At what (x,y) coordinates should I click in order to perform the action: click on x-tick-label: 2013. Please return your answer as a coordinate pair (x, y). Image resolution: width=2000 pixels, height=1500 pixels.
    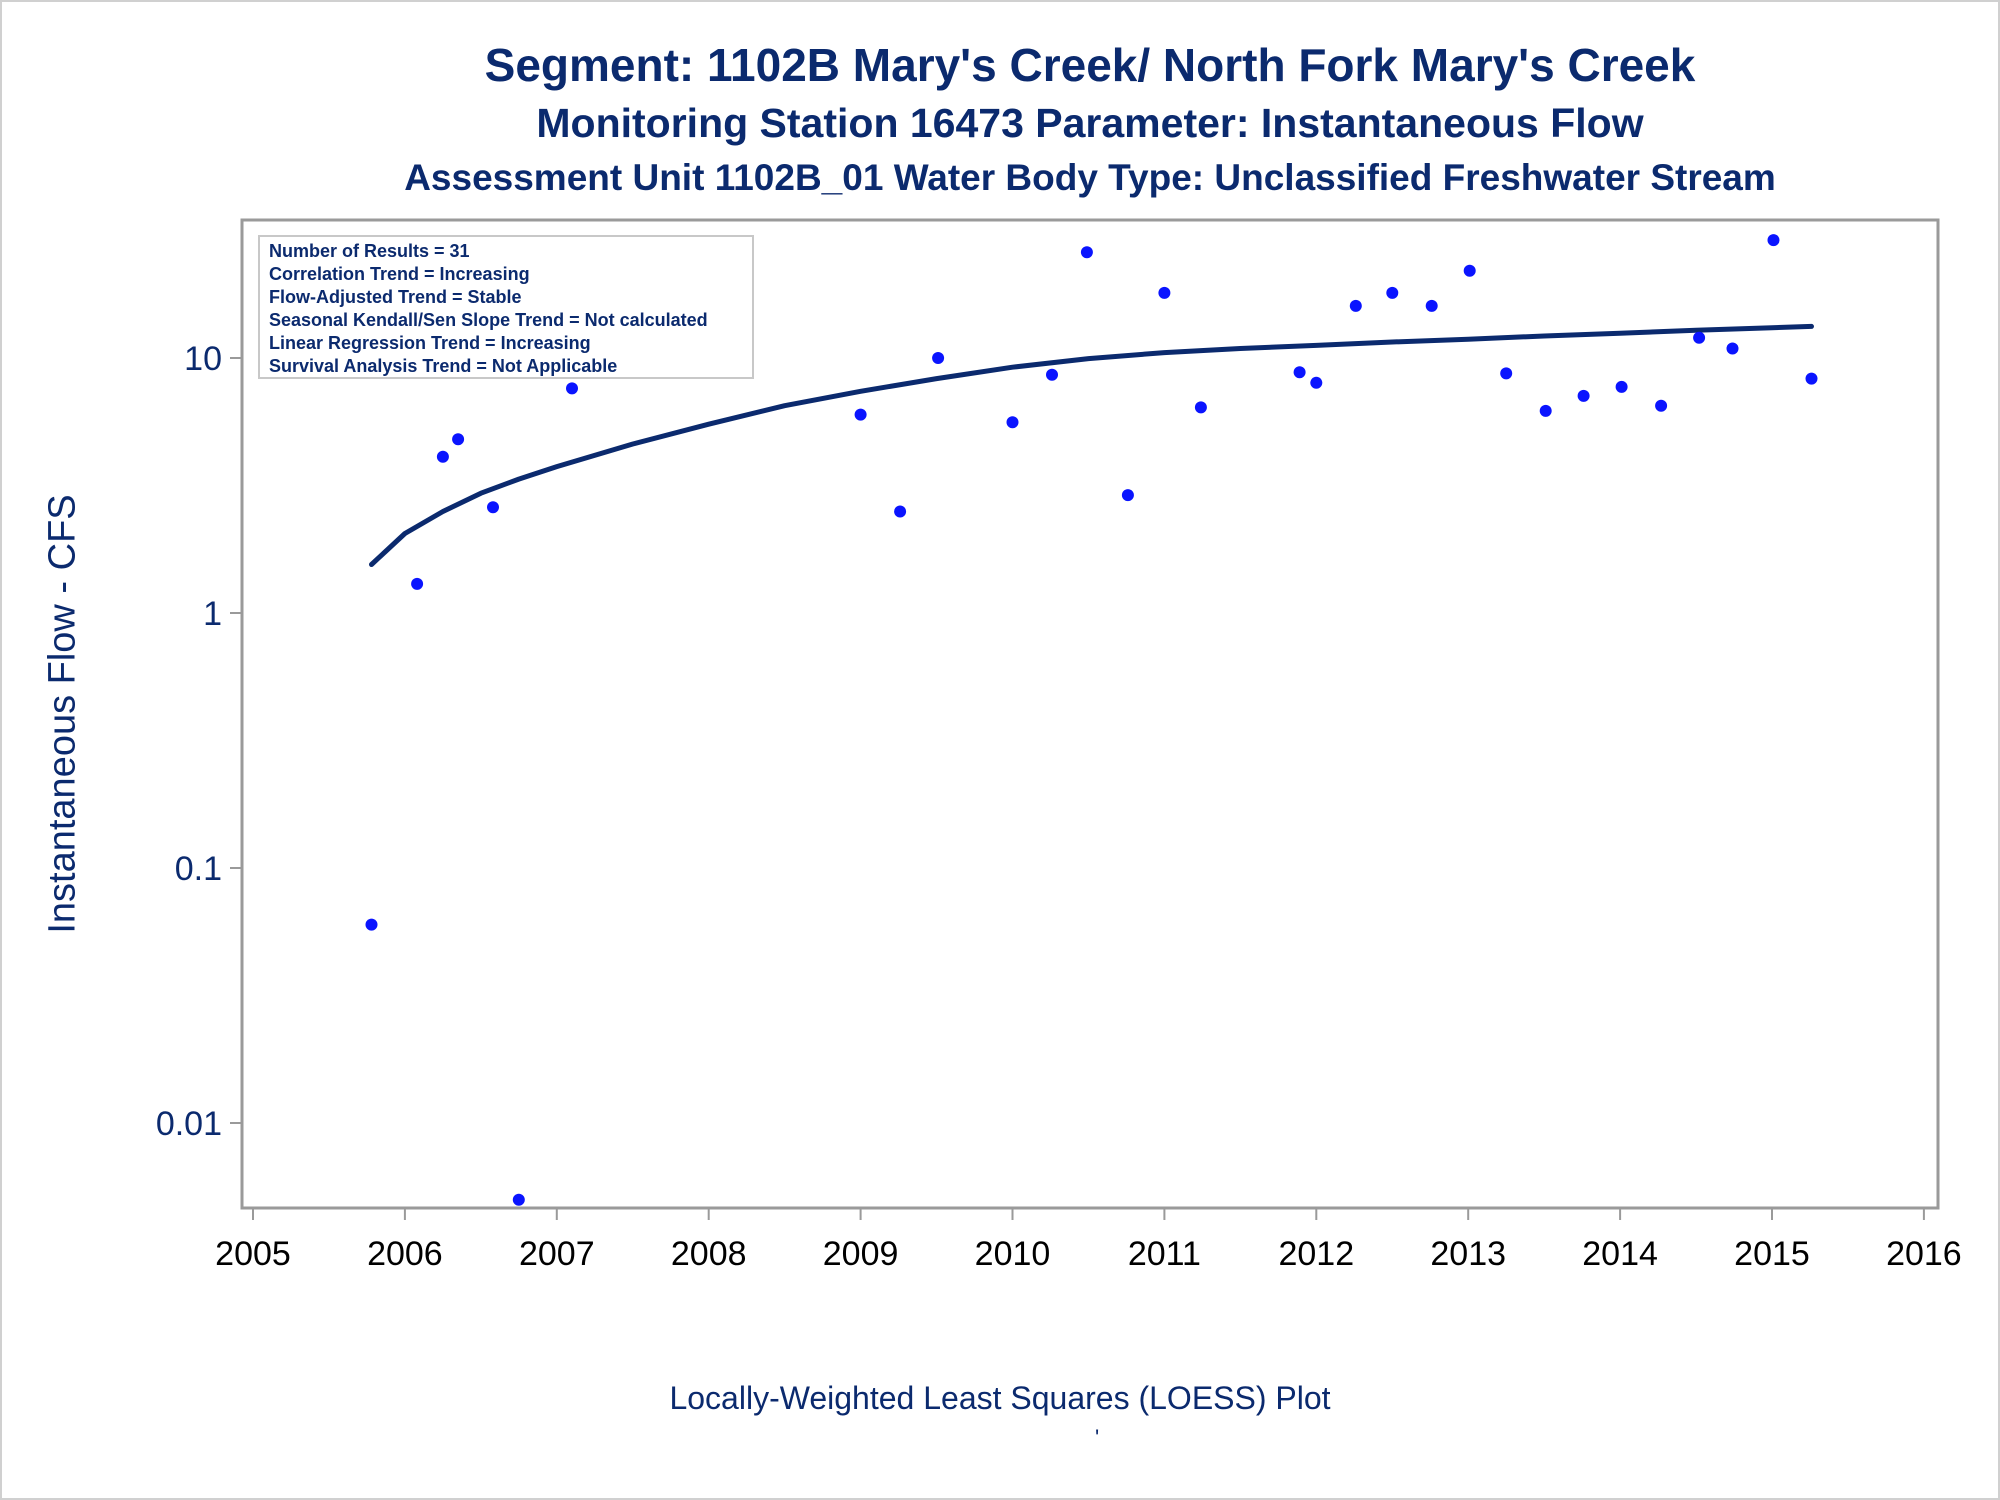
    Looking at the image, I should click on (1468, 1254).